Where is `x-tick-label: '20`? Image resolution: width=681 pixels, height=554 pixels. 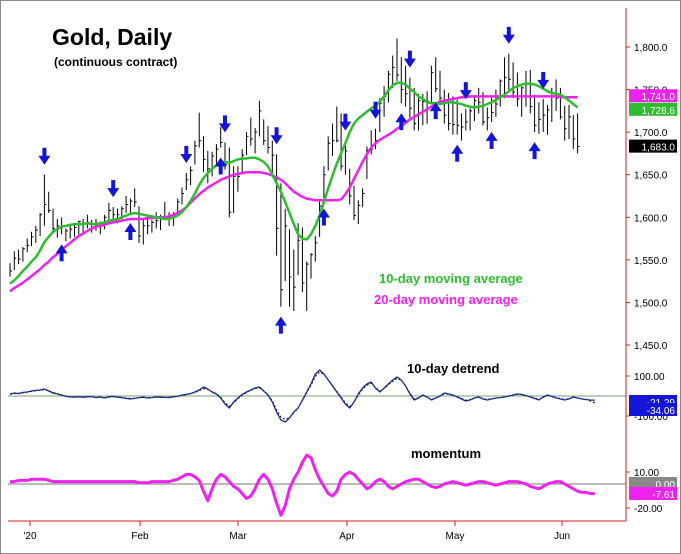
x-tick-label: '20 is located at coordinates (29, 536).